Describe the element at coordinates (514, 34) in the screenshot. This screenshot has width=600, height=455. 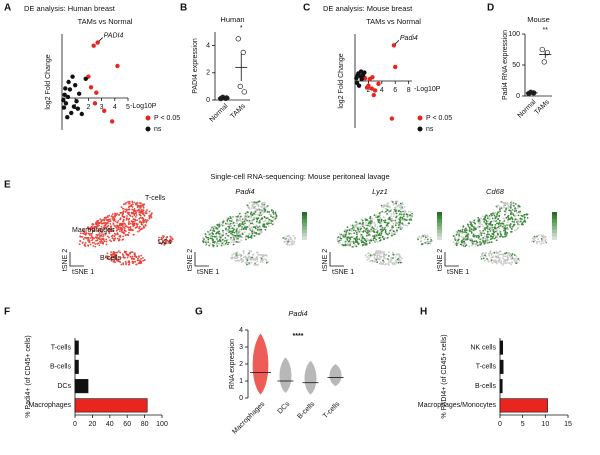
I see `y-tick-label: 100` at that location.